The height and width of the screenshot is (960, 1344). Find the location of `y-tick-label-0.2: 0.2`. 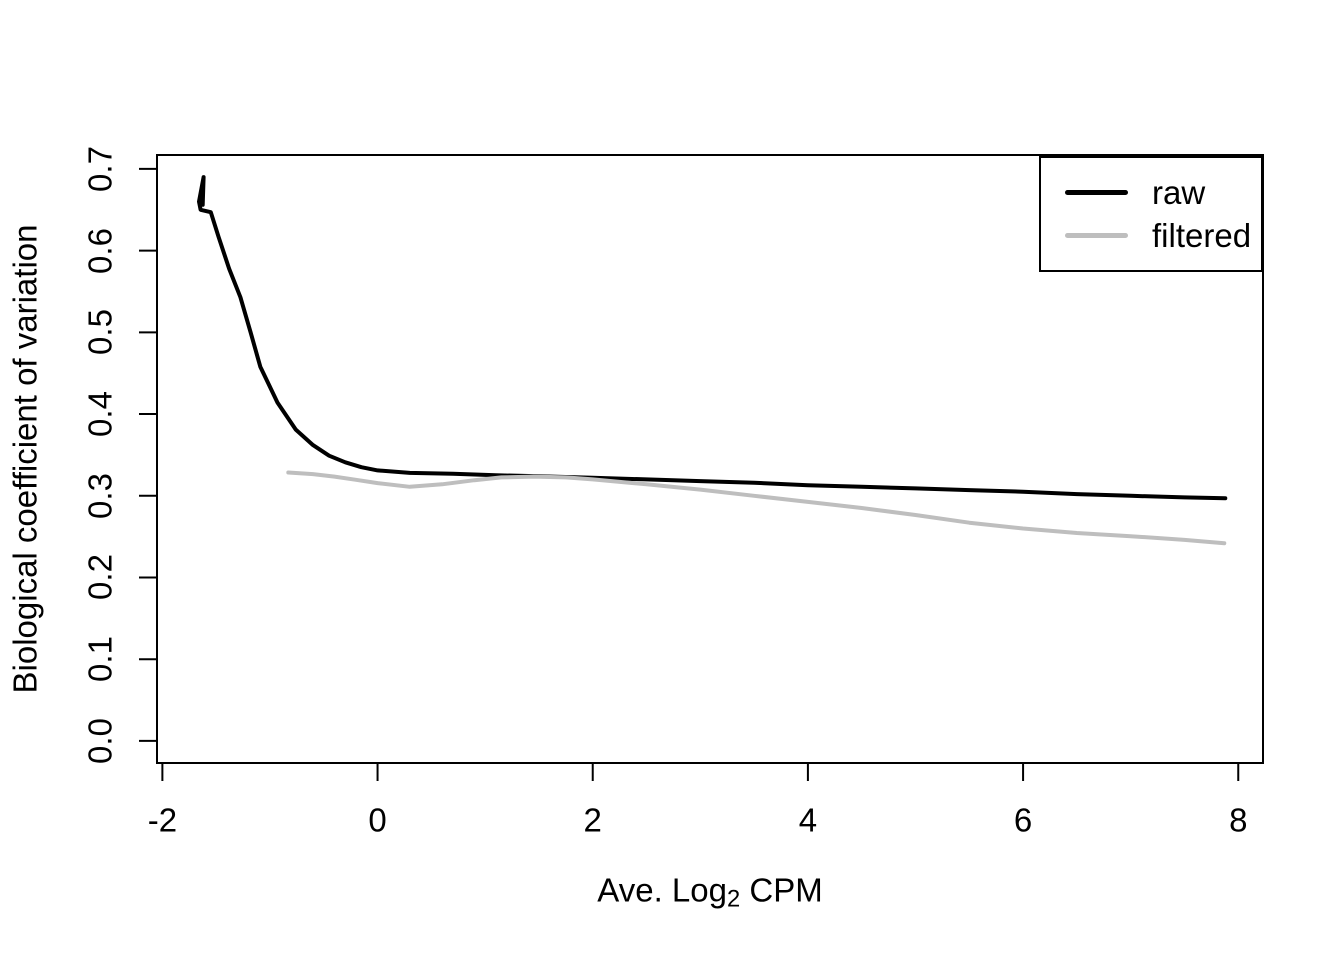

y-tick-label-0.2: 0.2 is located at coordinates (100, 577).